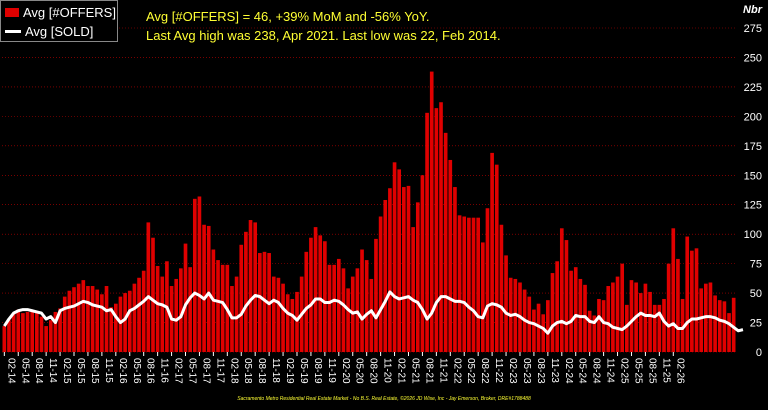  I want to click on sold-line-path, so click(373, 312).